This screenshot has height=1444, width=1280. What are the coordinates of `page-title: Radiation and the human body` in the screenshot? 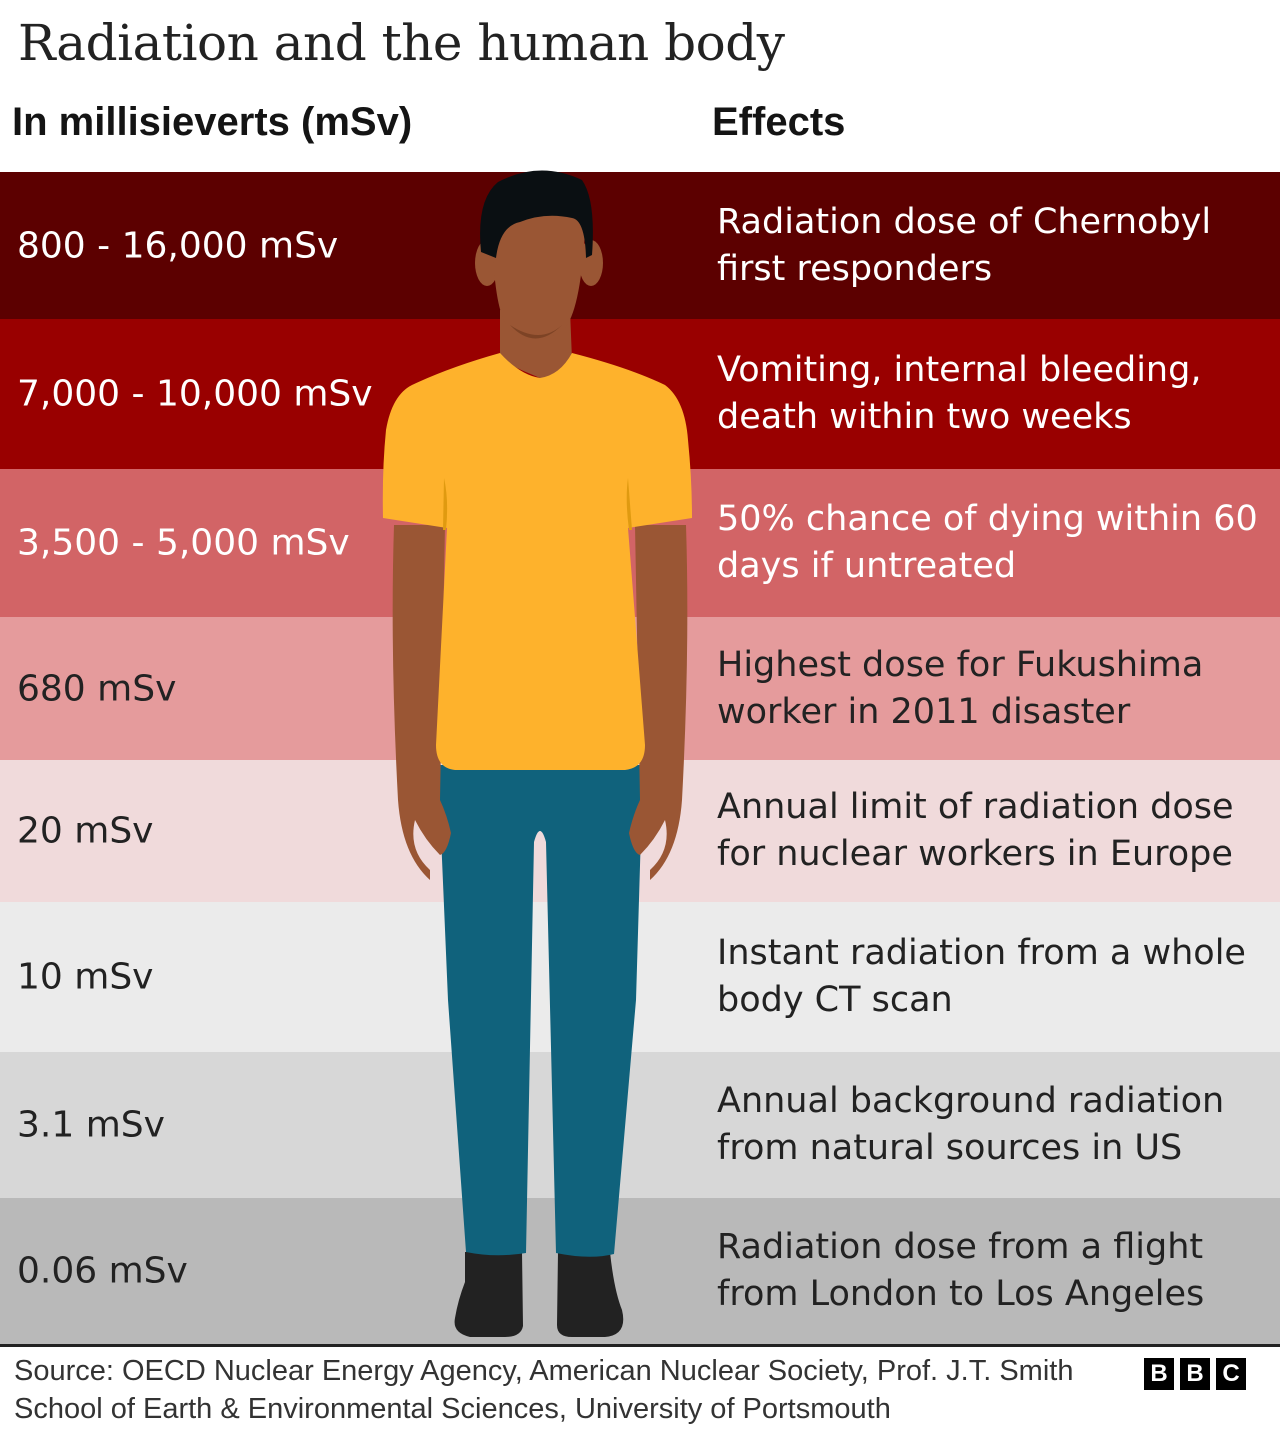 It's located at (401, 43).